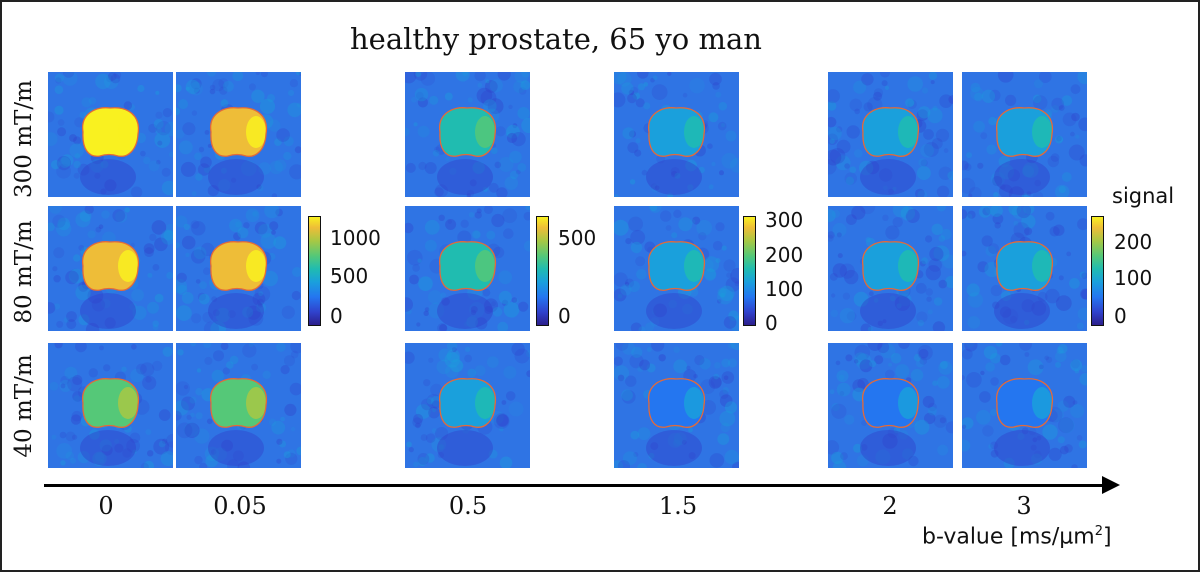 The image size is (1200, 572). What do you see at coordinates (771, 323) in the screenshot?
I see `colorbar-3-tick: 0` at bounding box center [771, 323].